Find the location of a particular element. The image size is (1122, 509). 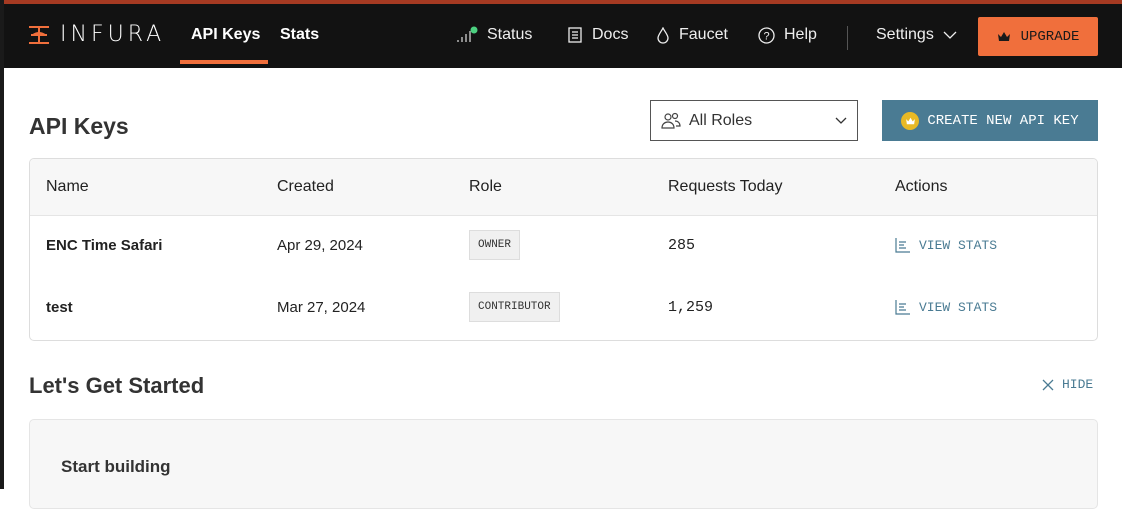

hide-label: HIDE is located at coordinates (1078, 384).